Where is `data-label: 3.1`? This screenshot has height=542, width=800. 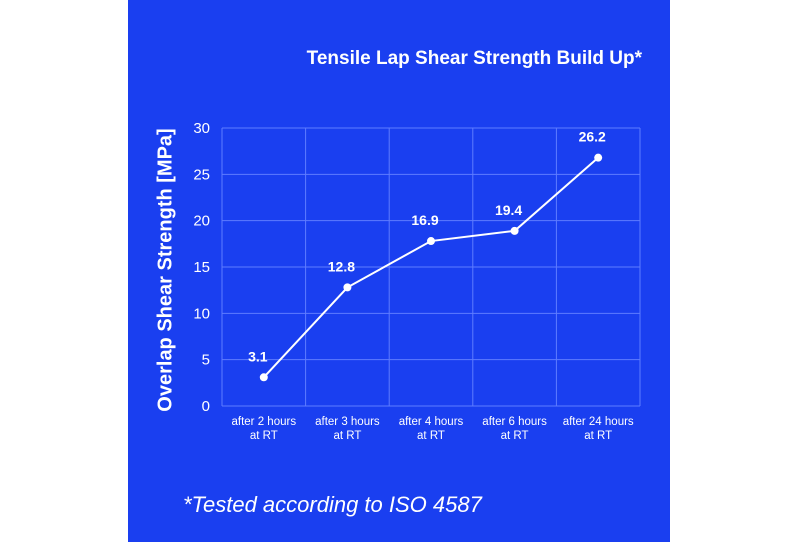 data-label: 3.1 is located at coordinates (258, 356).